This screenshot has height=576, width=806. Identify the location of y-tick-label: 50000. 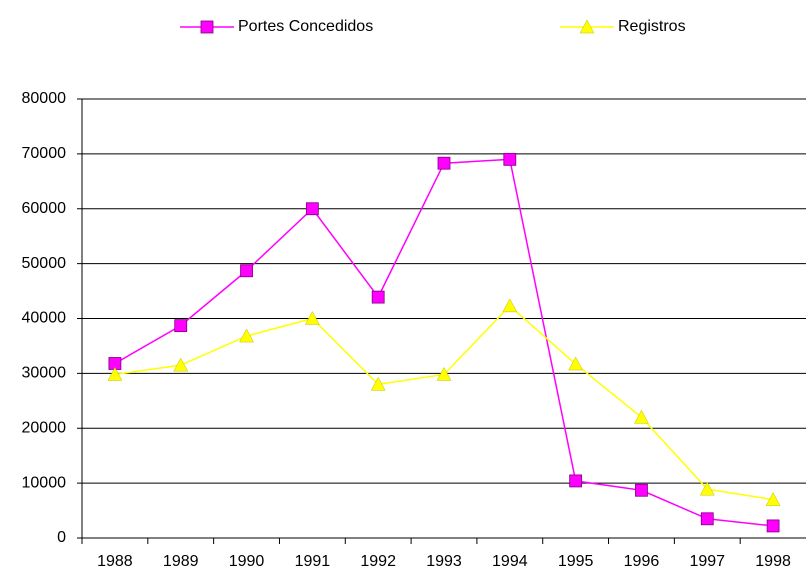
(44, 263).